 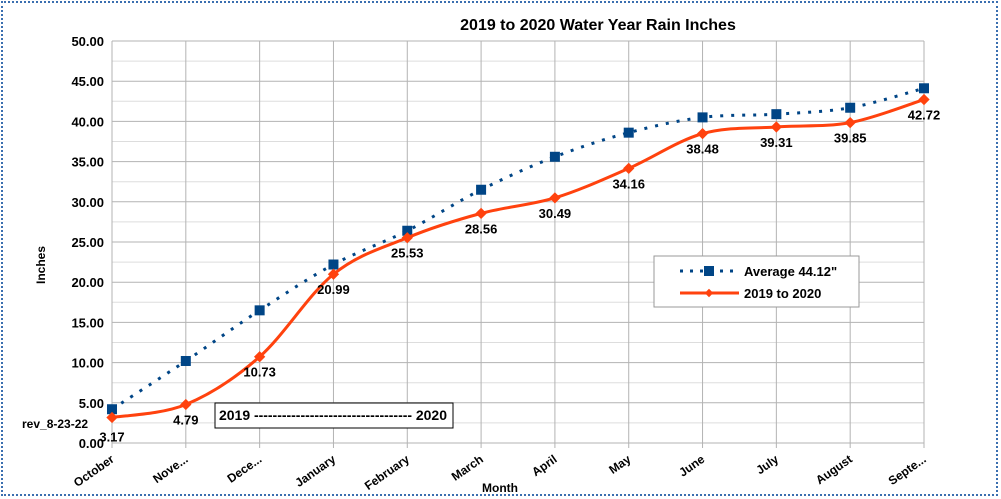 I want to click on x-tick-label: October, so click(x=94, y=471).